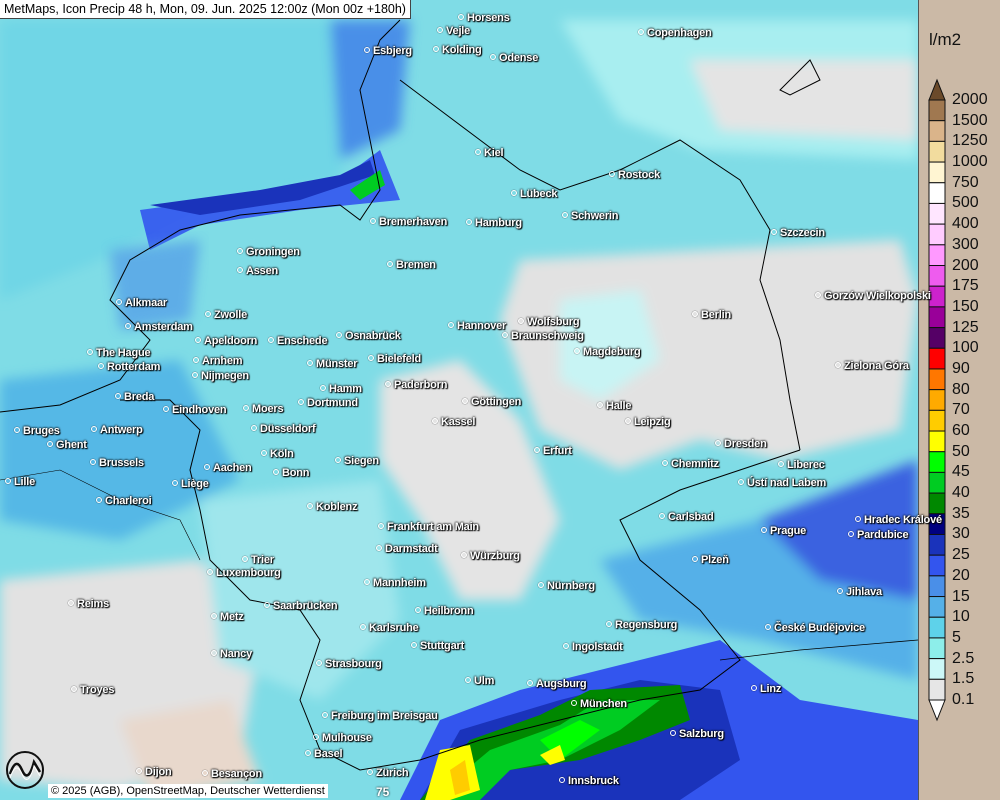 This screenshot has height=800, width=1000. Describe the element at coordinates (771, 689) in the screenshot. I see `city-name: Linz` at that location.